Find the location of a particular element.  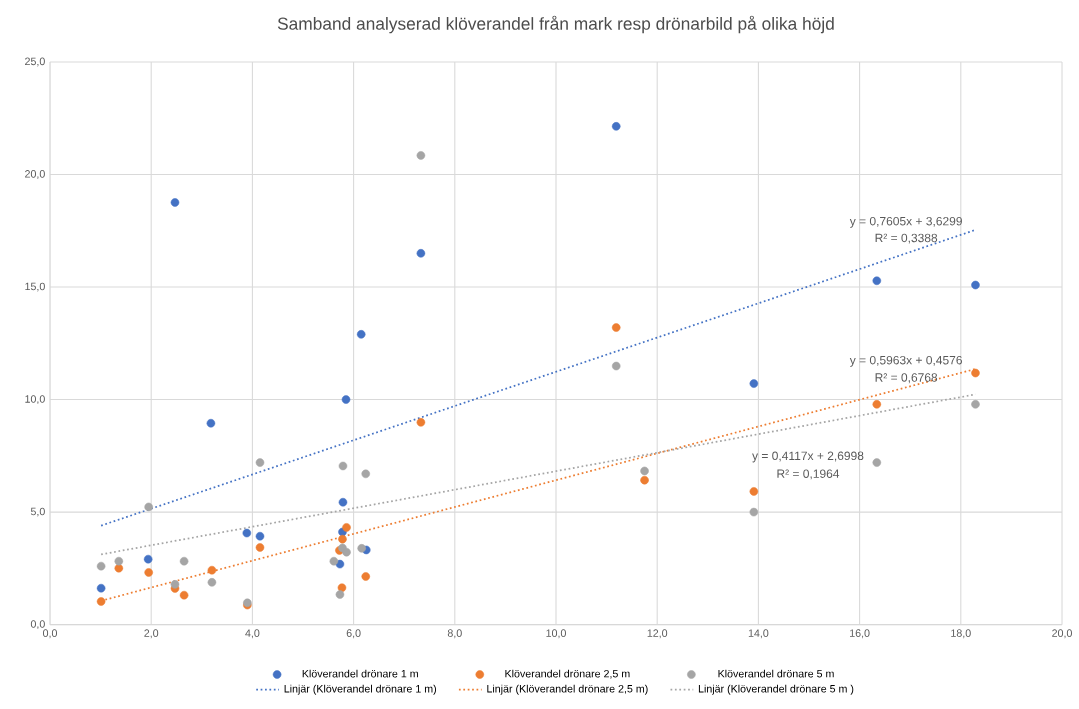

legend-label: Klöverandel drönare 5 m is located at coordinates (776, 673).